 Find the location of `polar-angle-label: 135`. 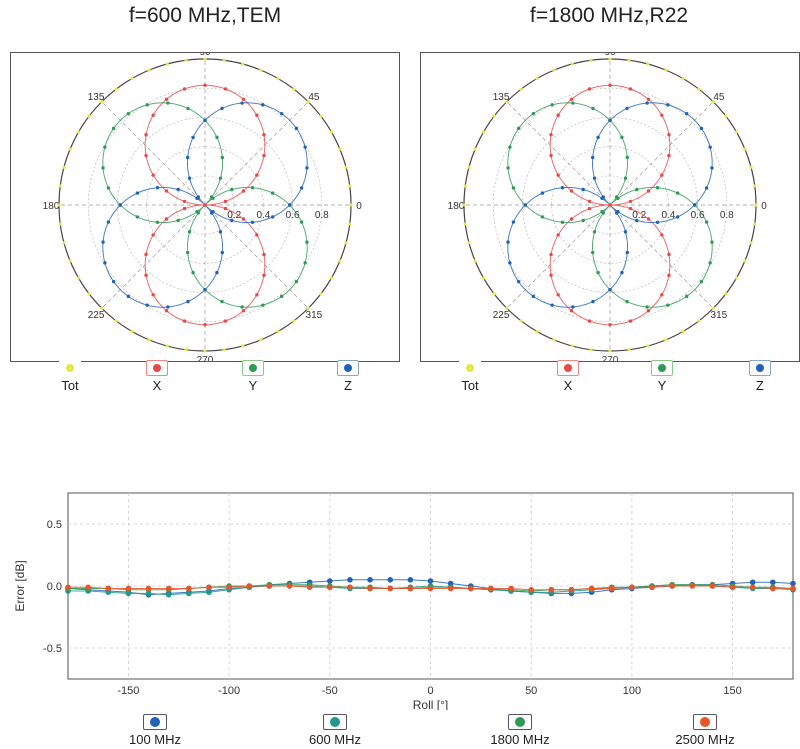

polar-angle-label: 135 is located at coordinates (96, 97).